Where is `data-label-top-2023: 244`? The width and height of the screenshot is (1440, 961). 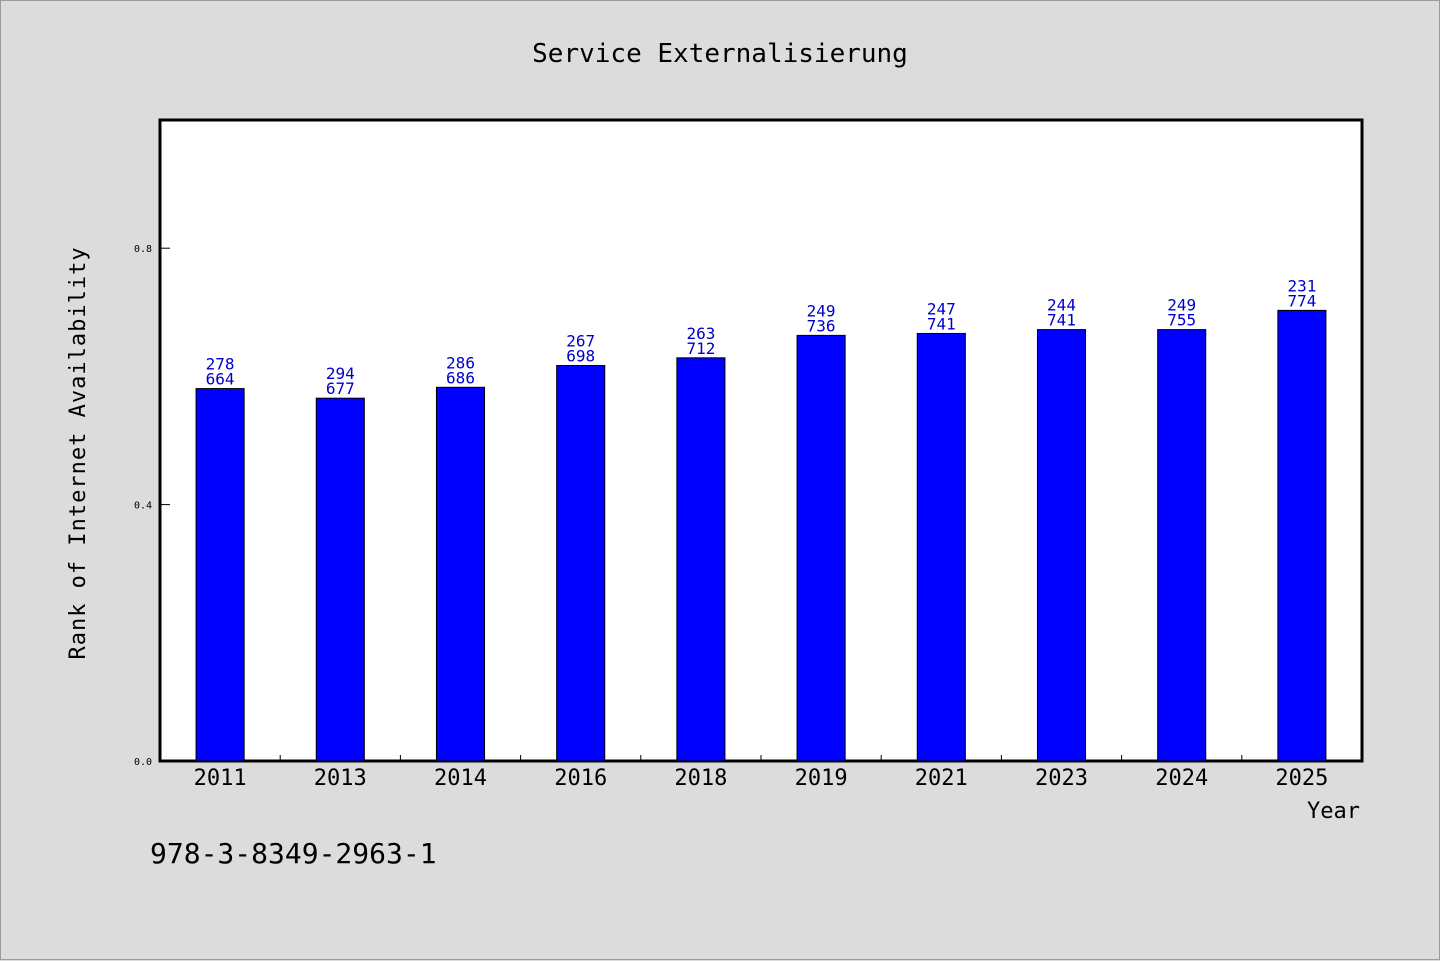
data-label-top-2023: 244 is located at coordinates (1061, 305).